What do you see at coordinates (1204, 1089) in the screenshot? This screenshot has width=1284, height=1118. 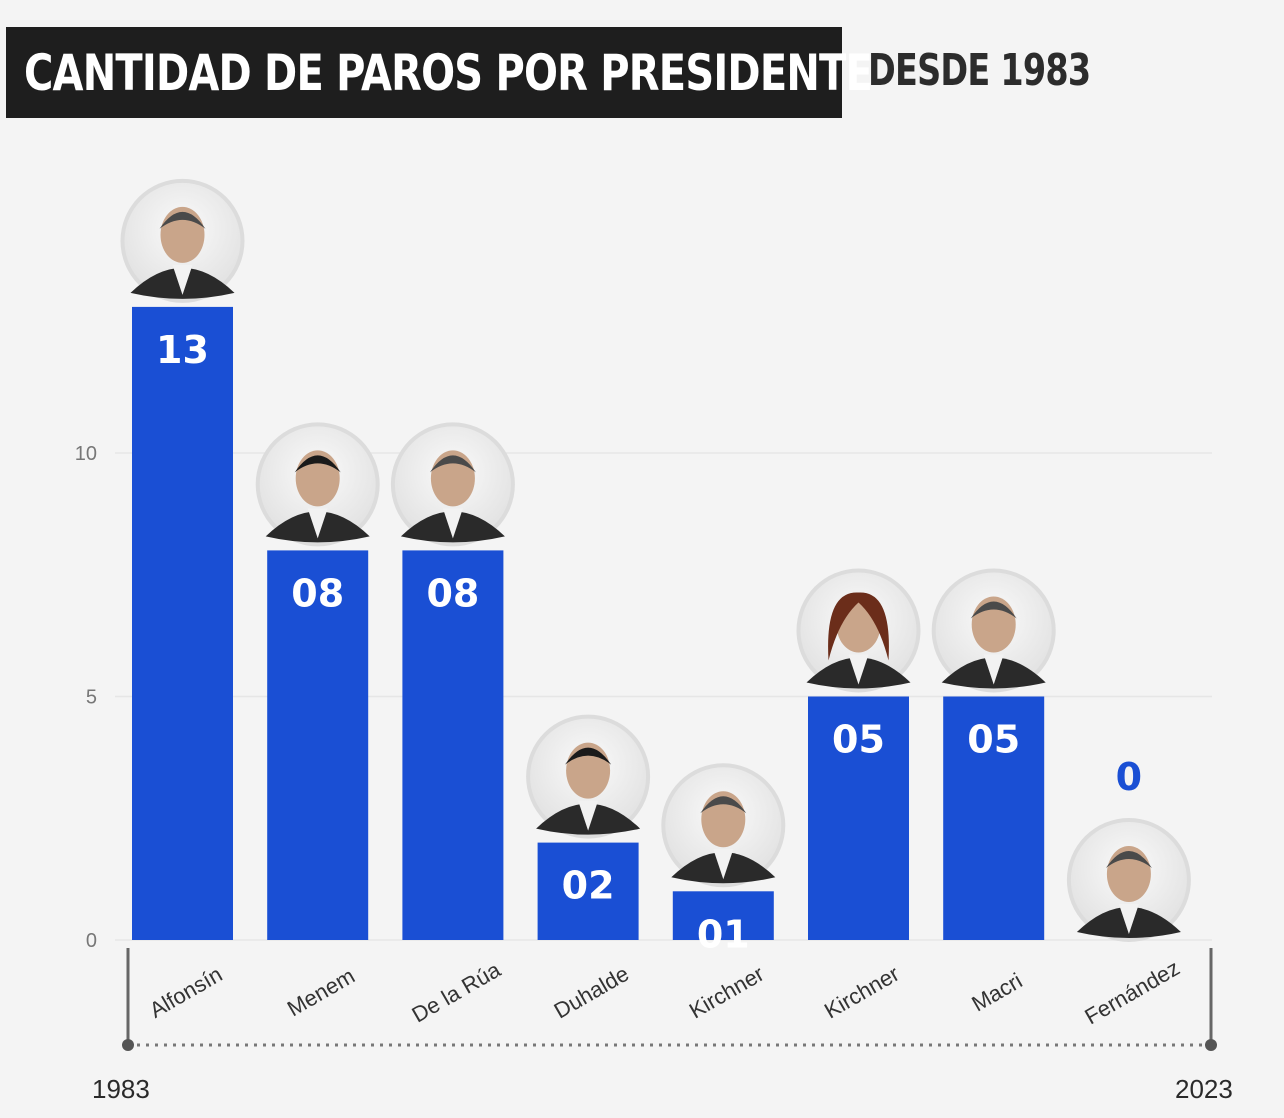 I see `timeline-end-year: 2023` at bounding box center [1204, 1089].